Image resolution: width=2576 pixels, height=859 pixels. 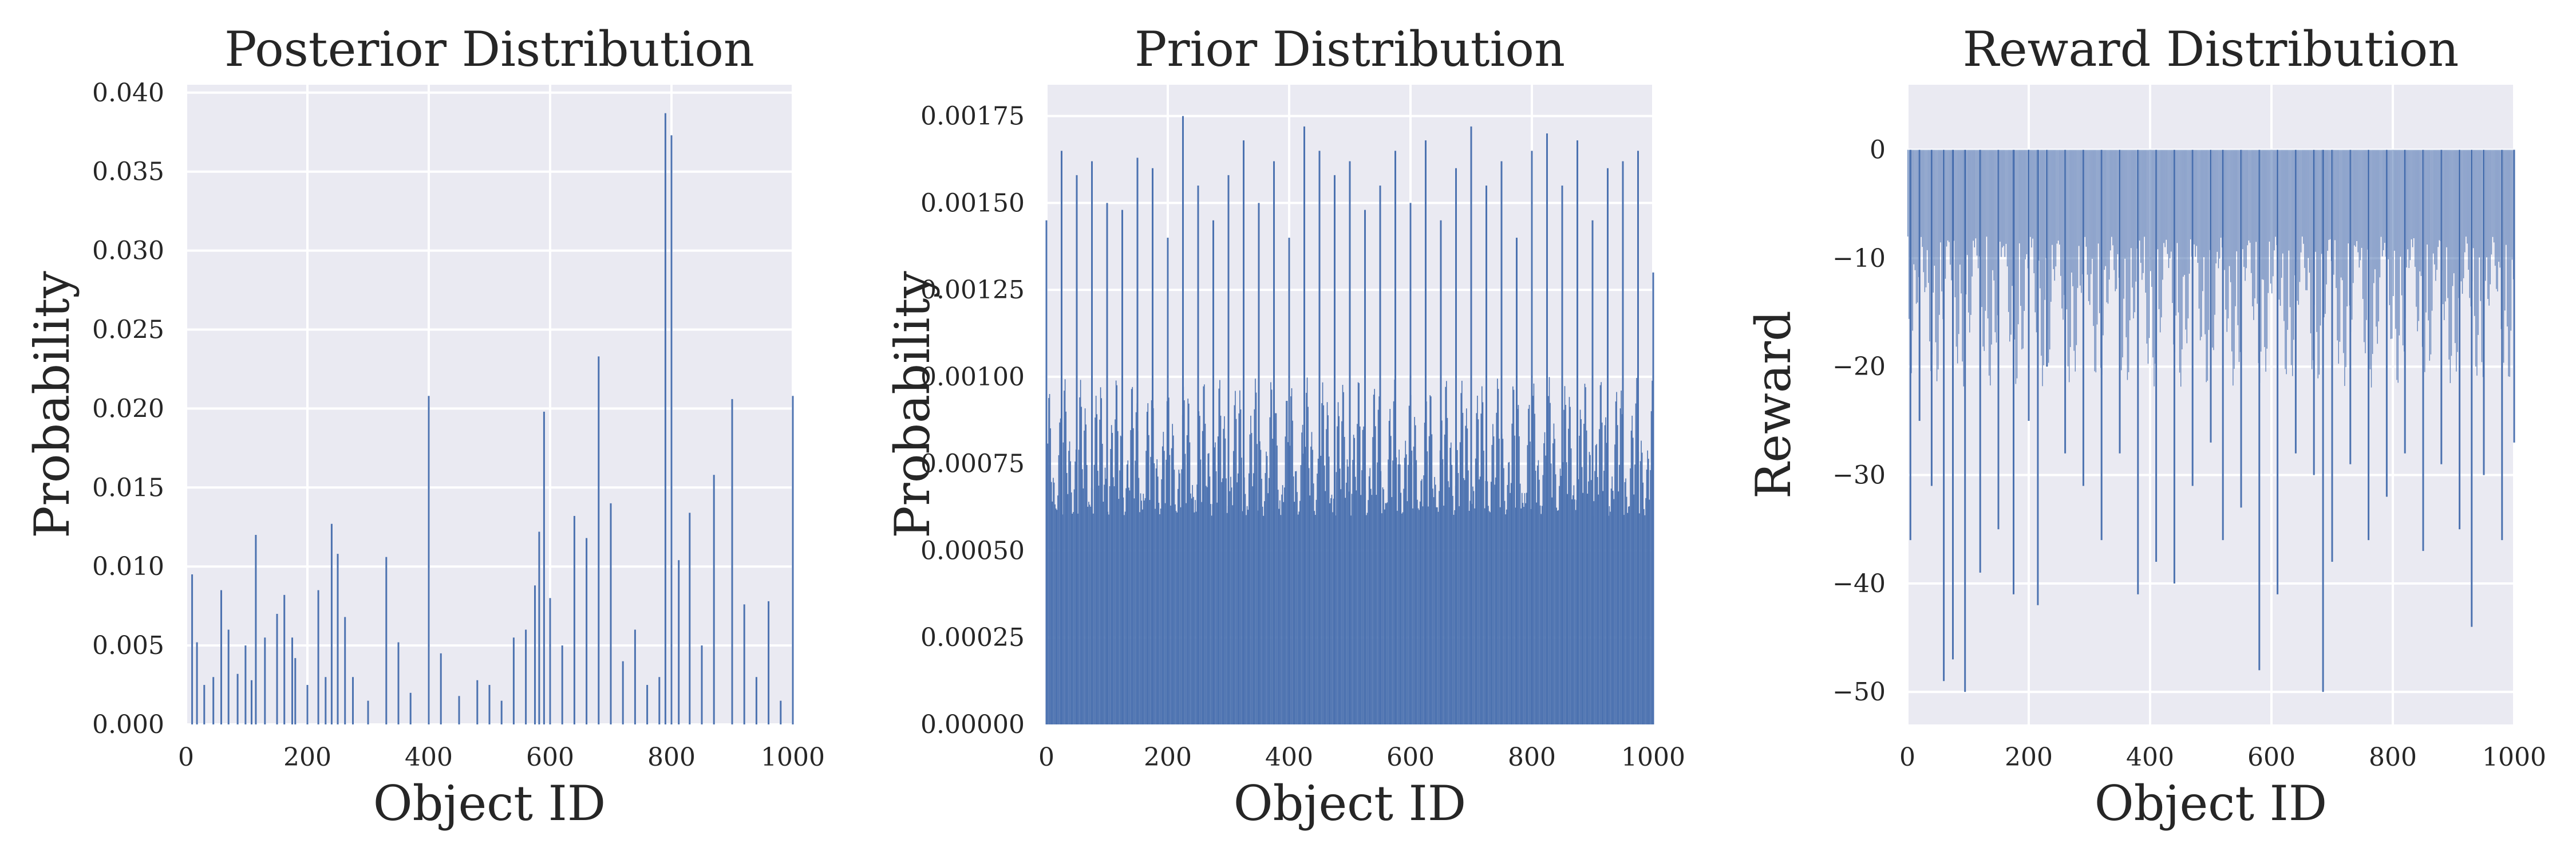 I want to click on y-axis-label: Probability, so click(x=52, y=404).